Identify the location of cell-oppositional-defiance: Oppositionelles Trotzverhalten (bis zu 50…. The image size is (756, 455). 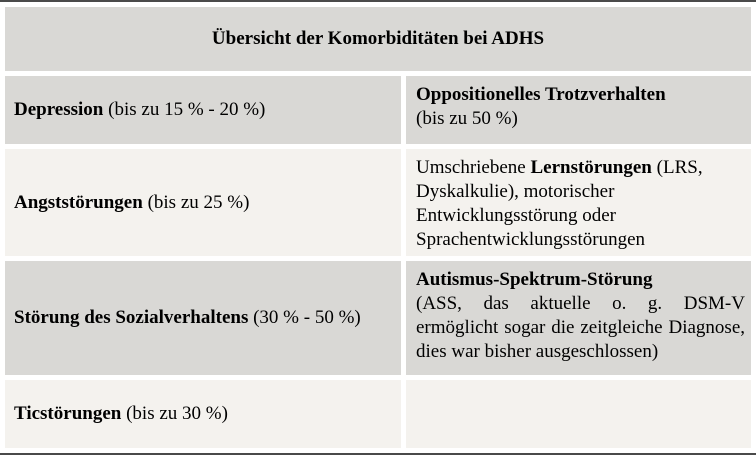
(578, 110).